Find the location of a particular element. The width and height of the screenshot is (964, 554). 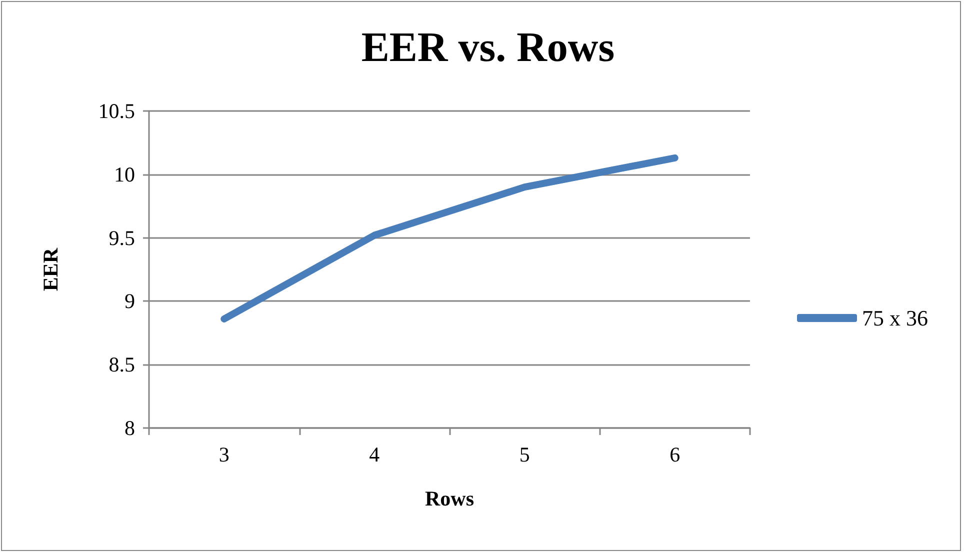

y-tick-label: 8.5 is located at coordinates (121, 364).